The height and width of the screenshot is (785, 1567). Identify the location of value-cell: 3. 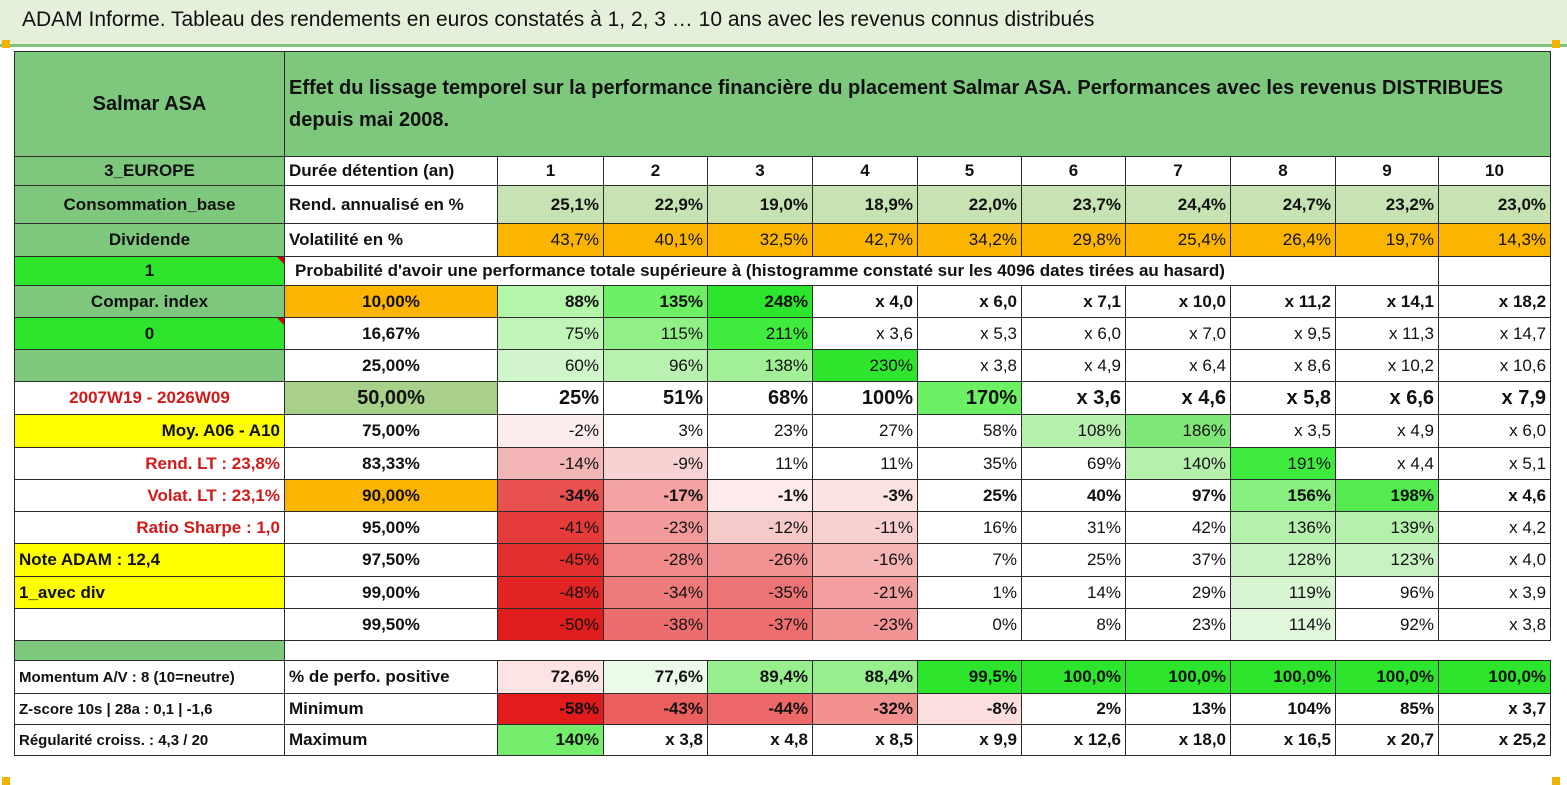
(760, 171).